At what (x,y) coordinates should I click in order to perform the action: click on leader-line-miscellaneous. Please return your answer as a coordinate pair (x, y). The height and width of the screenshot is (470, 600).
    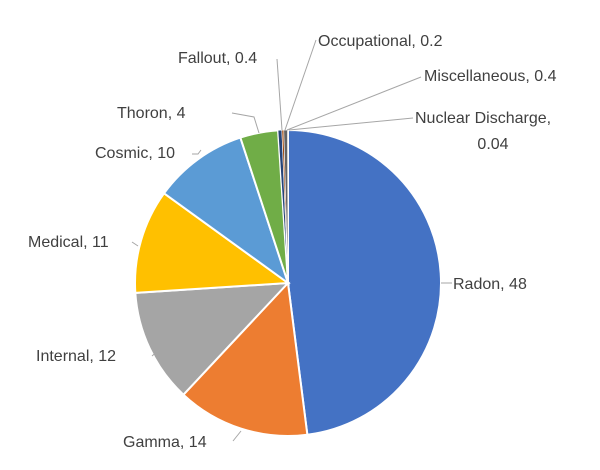
    Looking at the image, I should click on (354, 103).